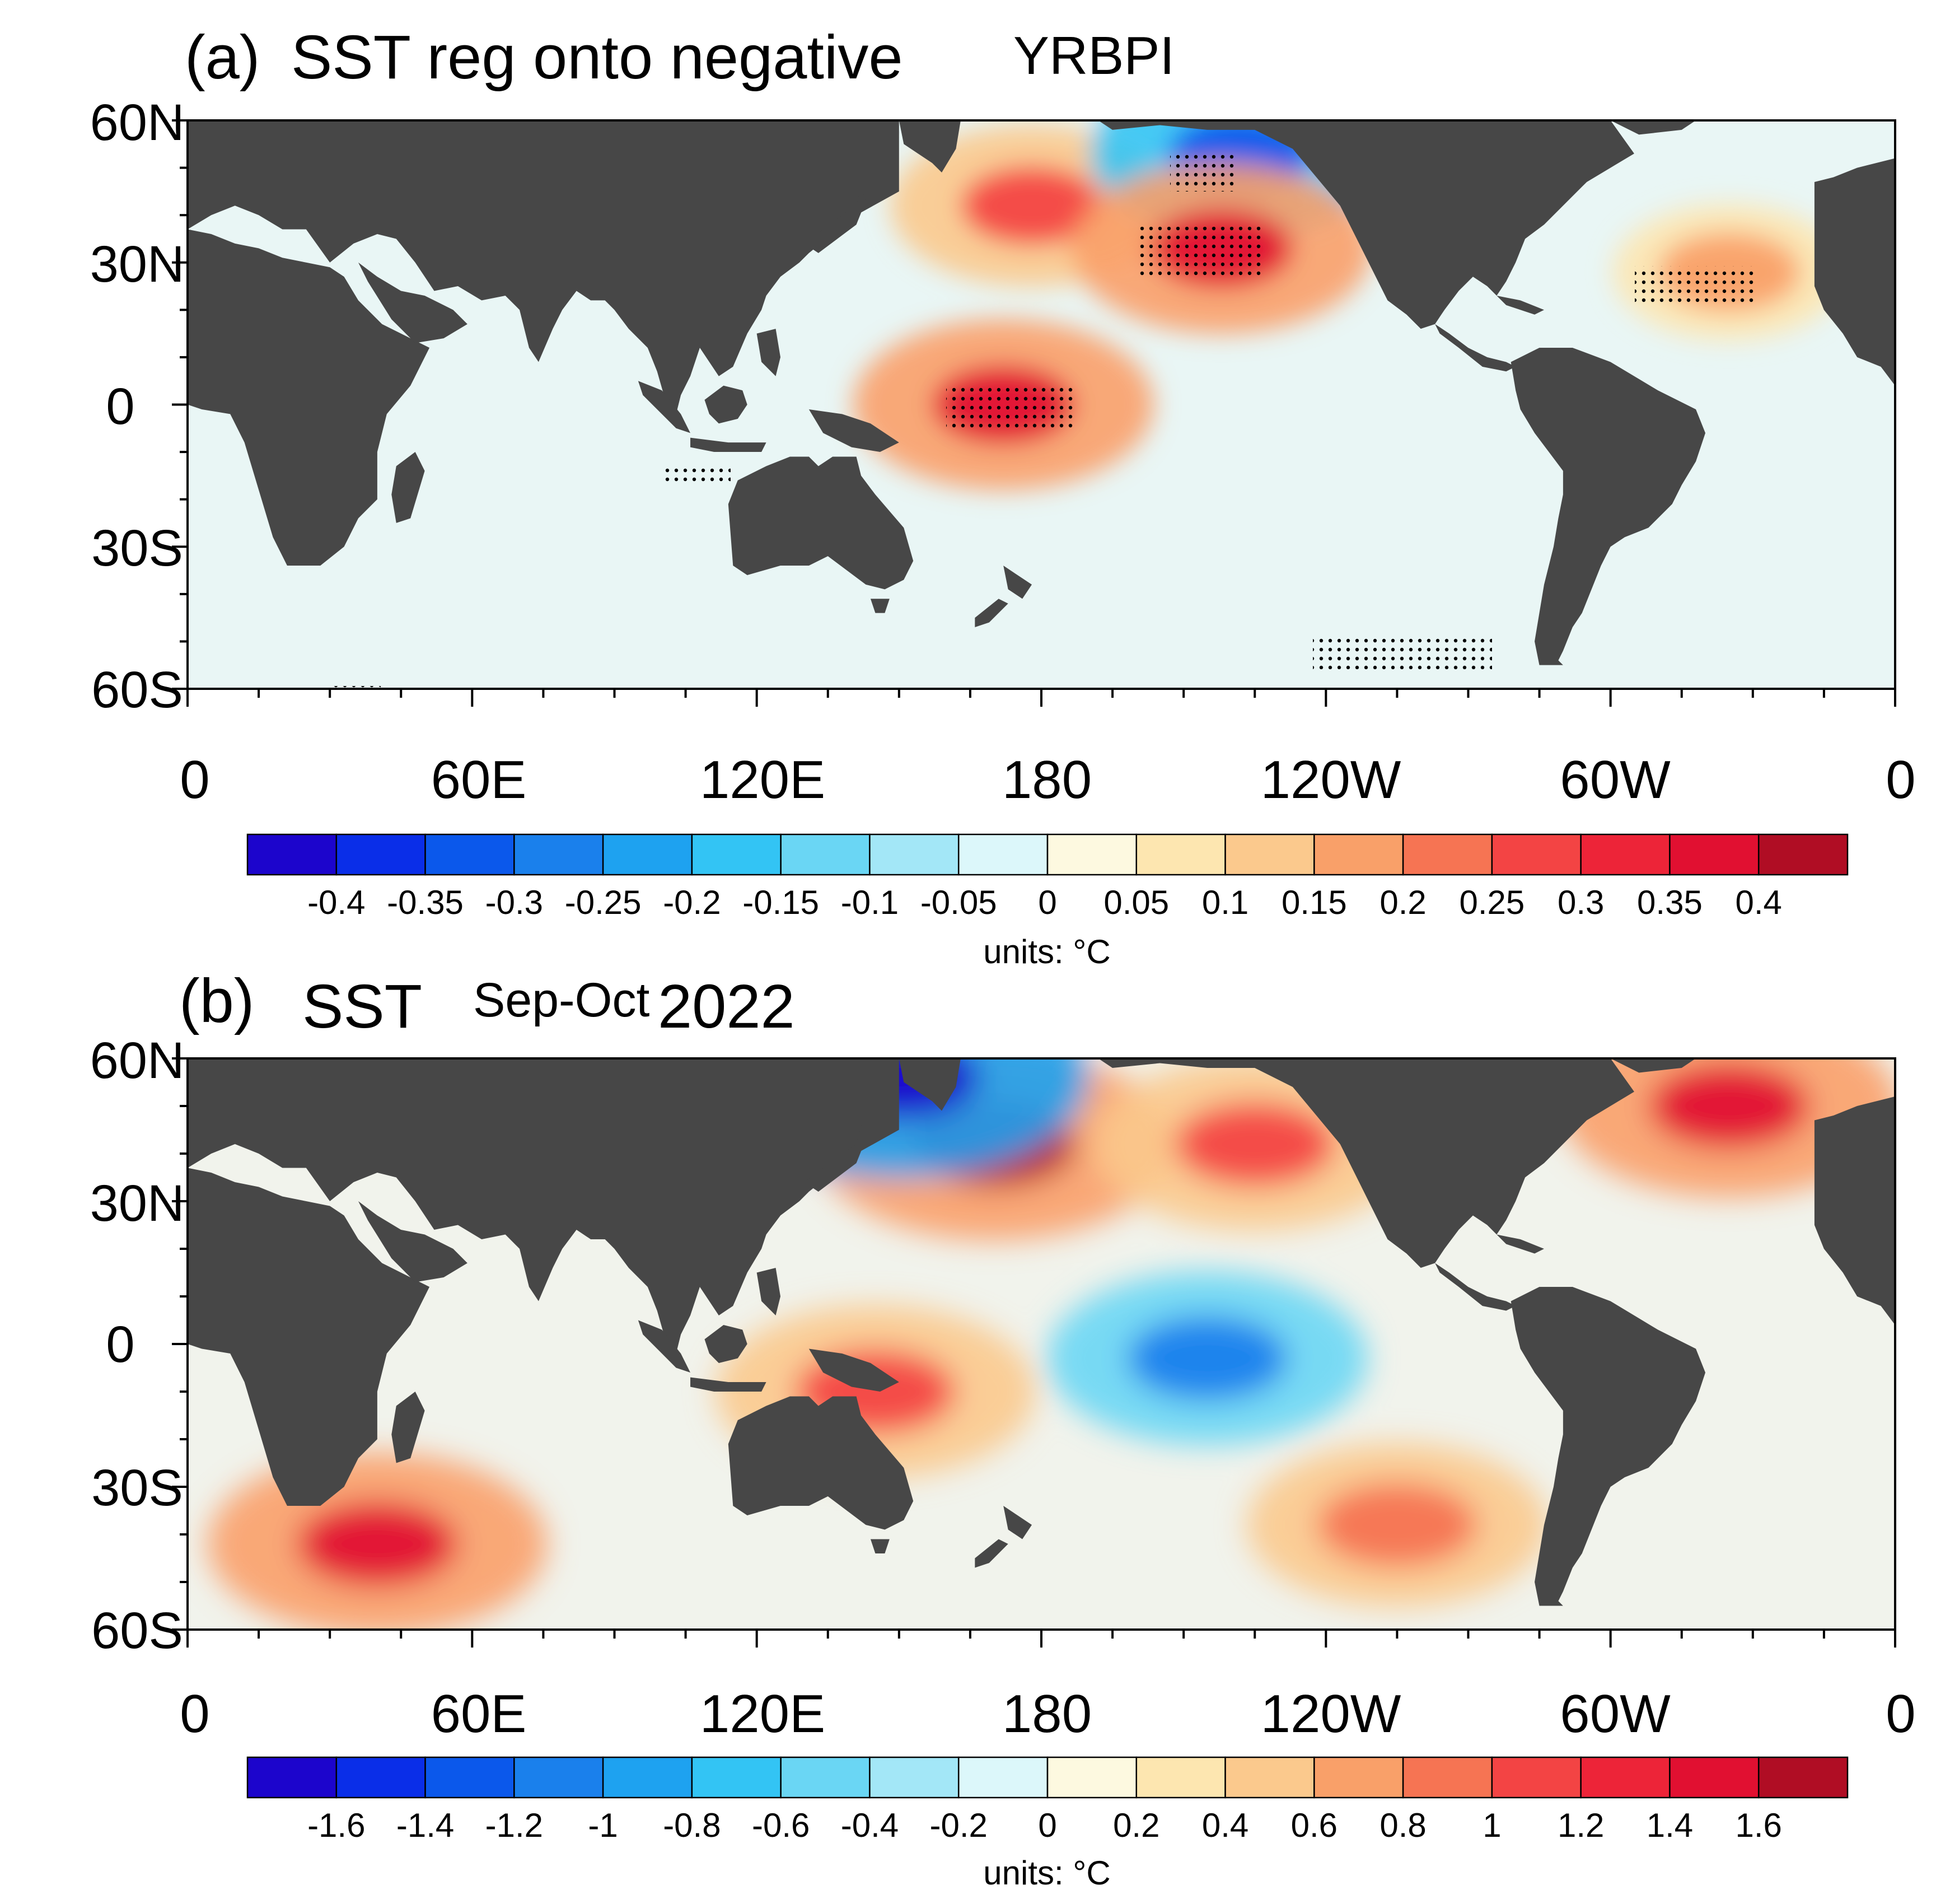  What do you see at coordinates (222, 58) in the screenshot?
I see `panel-a-title-tag: (a)` at bounding box center [222, 58].